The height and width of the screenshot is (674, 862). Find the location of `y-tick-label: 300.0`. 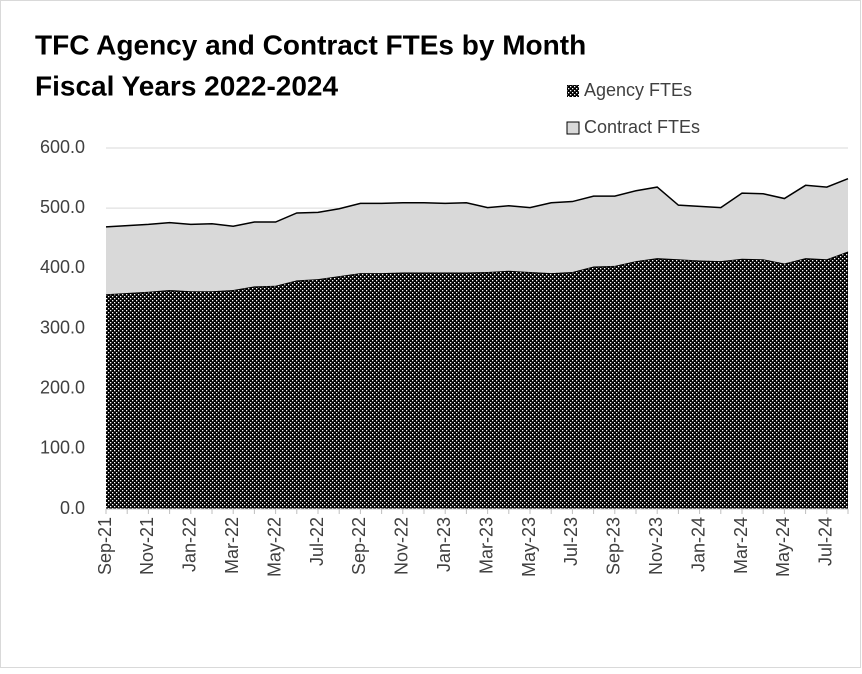

y-tick-label: 300.0 is located at coordinates (62, 327).